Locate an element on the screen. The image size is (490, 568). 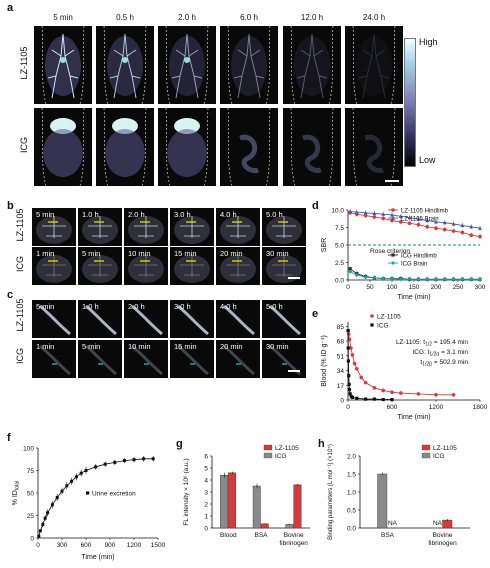
chart-h-legend-label: LZ-1105 is located at coordinates (445, 448).